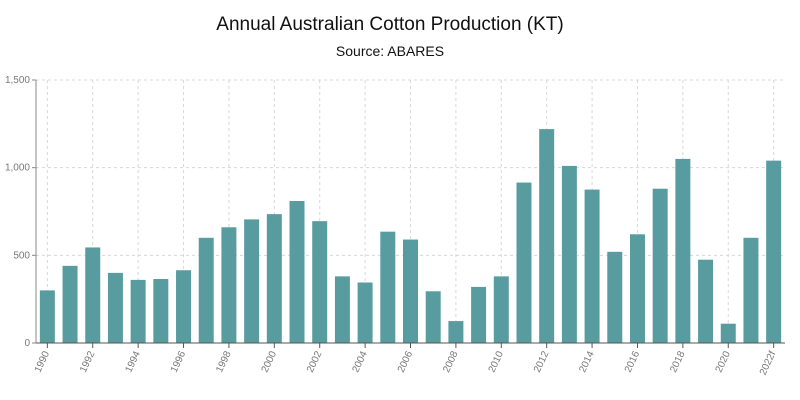 The height and width of the screenshot is (400, 800). What do you see at coordinates (774, 251) in the screenshot?
I see `bar-2022f` at bounding box center [774, 251].